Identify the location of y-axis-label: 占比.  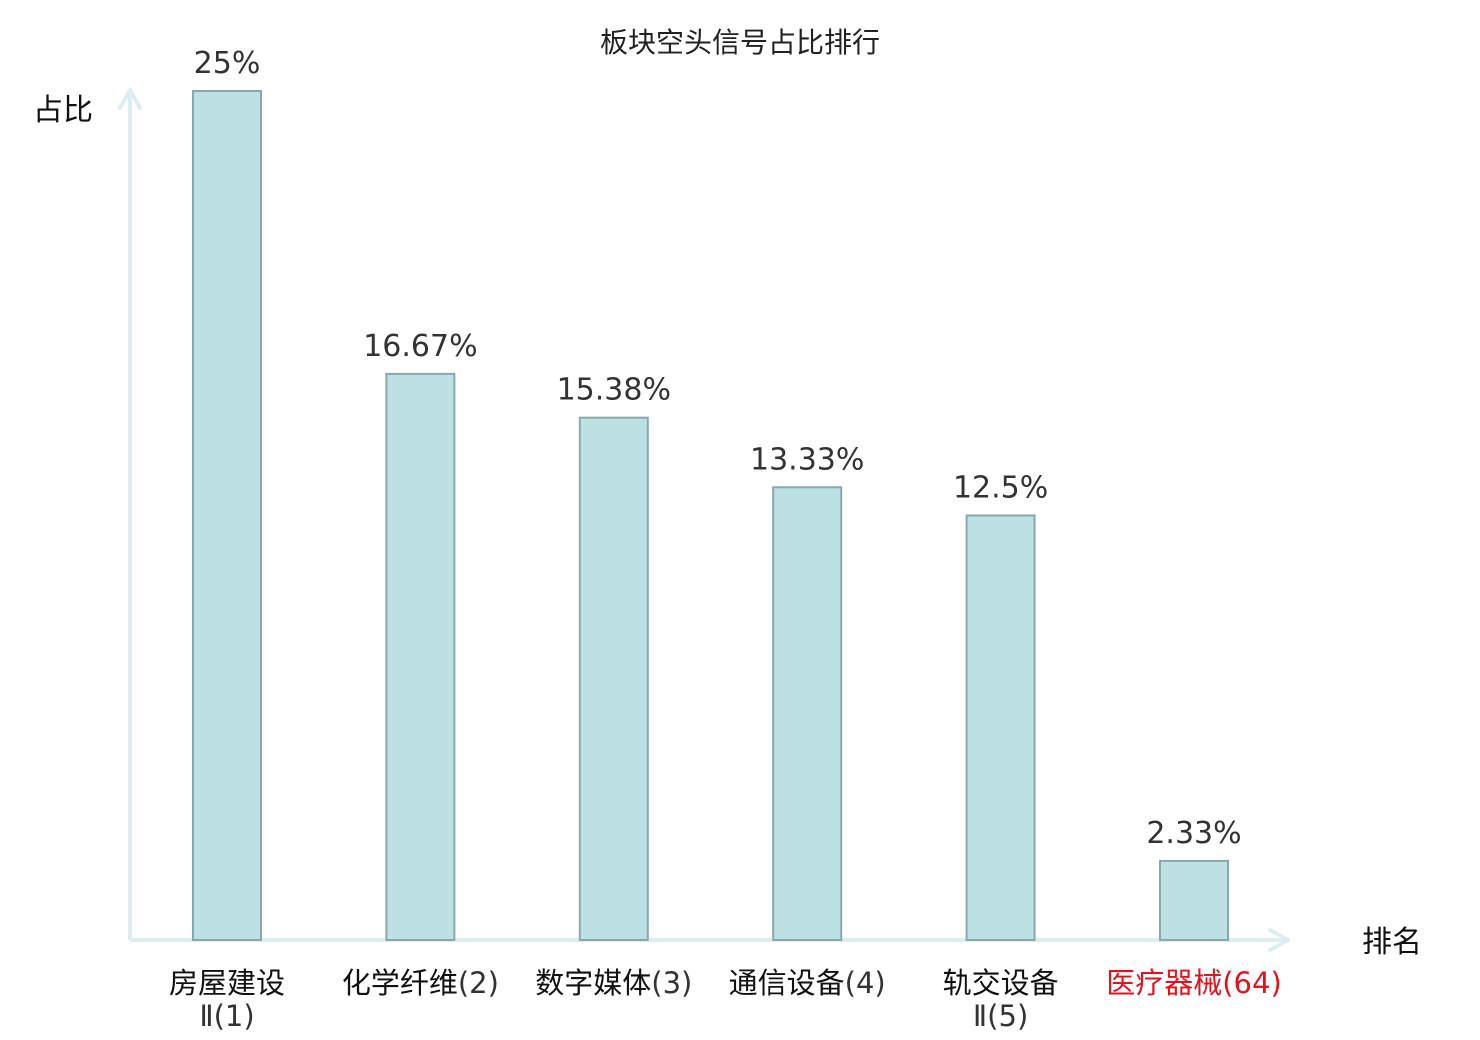
(63, 110).